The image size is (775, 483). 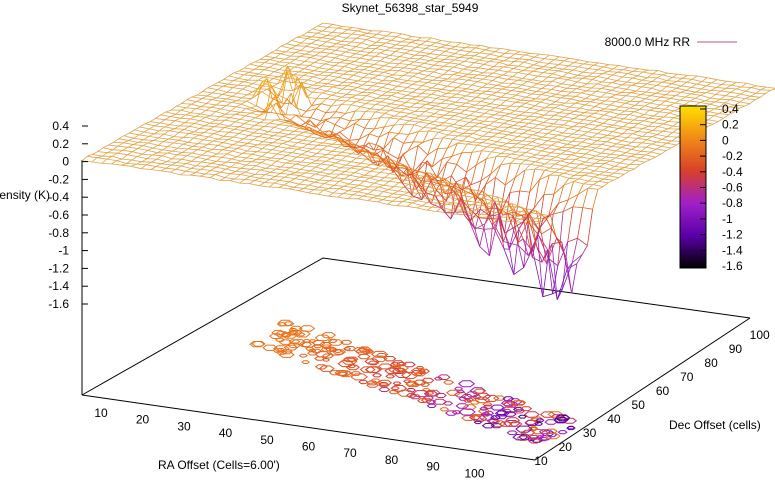 What do you see at coordinates (143, 420) in the screenshot?
I see `x-tick-label: 20` at bounding box center [143, 420].